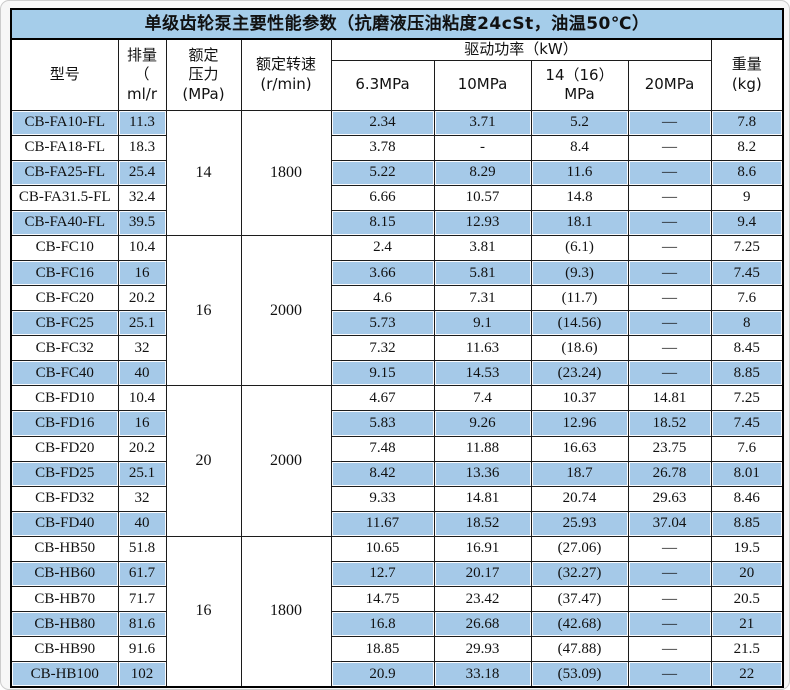 The height and width of the screenshot is (690, 790). Describe the element at coordinates (669, 85) in the screenshot. I see `col-header-20mpa: 20MPa` at that location.